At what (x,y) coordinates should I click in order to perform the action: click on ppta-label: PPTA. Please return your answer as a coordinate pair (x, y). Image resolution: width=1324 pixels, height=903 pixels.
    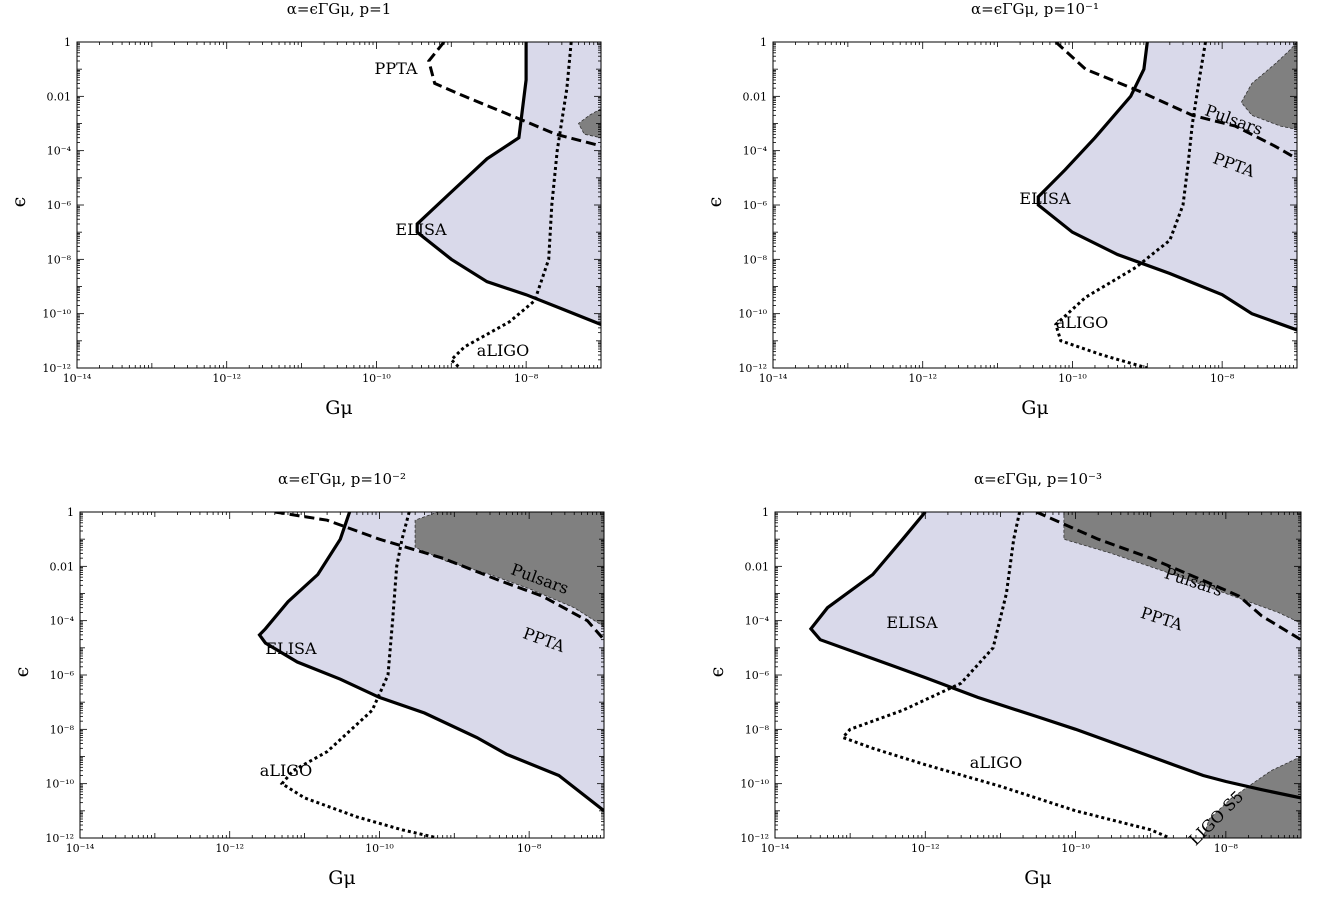
    Looking at the image, I should click on (396, 68).